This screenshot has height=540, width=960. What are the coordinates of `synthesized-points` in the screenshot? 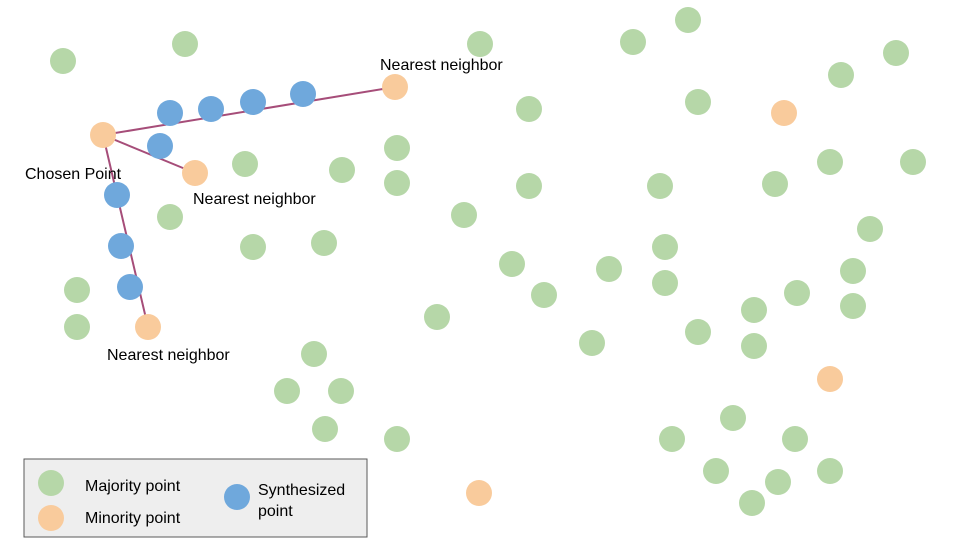 It's located at (210, 190).